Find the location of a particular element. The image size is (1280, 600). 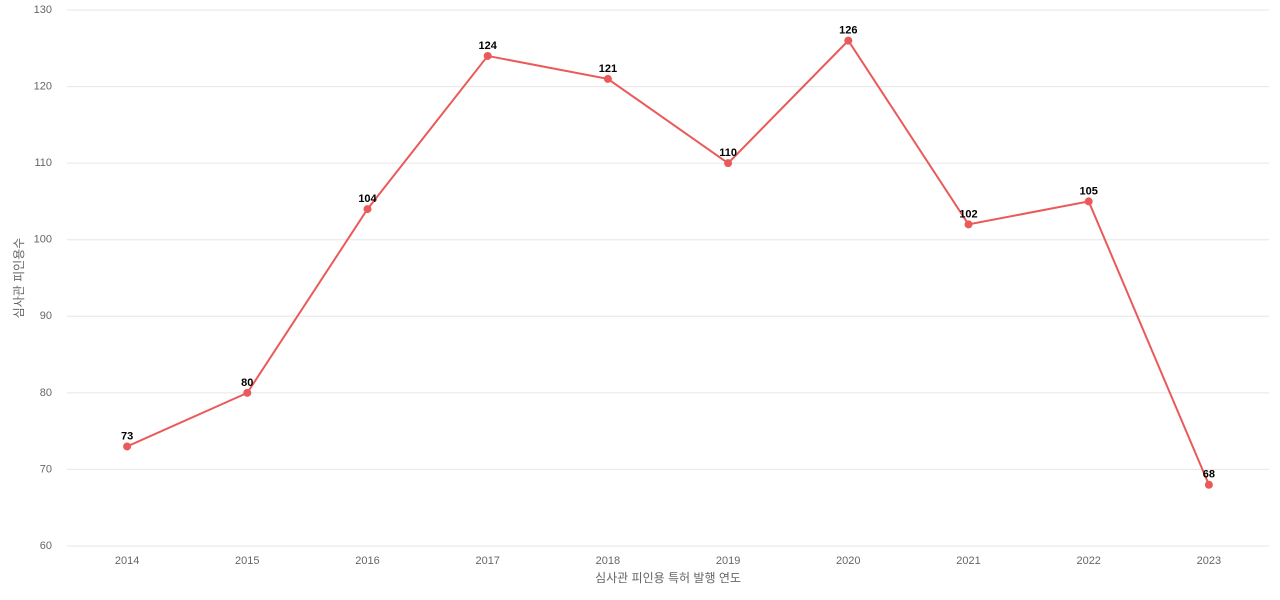

data-label: 73 is located at coordinates (127, 436).